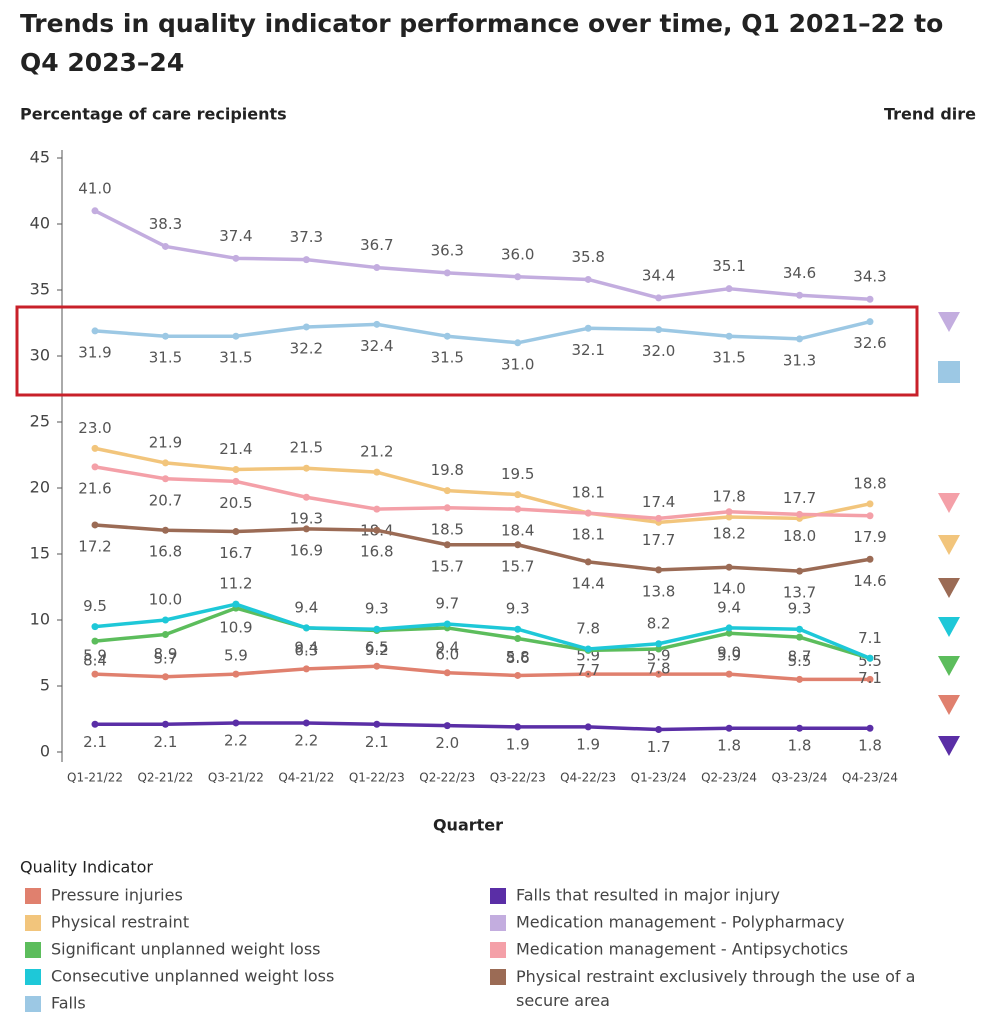  What do you see at coordinates (870, 638) in the screenshot?
I see `data-label: 7.1` at bounding box center [870, 638].